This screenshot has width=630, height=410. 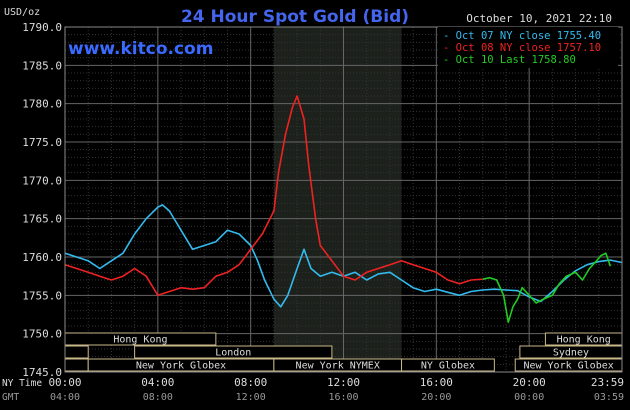 What do you see at coordinates (343, 382) in the screenshot?
I see `x-tick-label-ny: 12:00` at bounding box center [343, 382].